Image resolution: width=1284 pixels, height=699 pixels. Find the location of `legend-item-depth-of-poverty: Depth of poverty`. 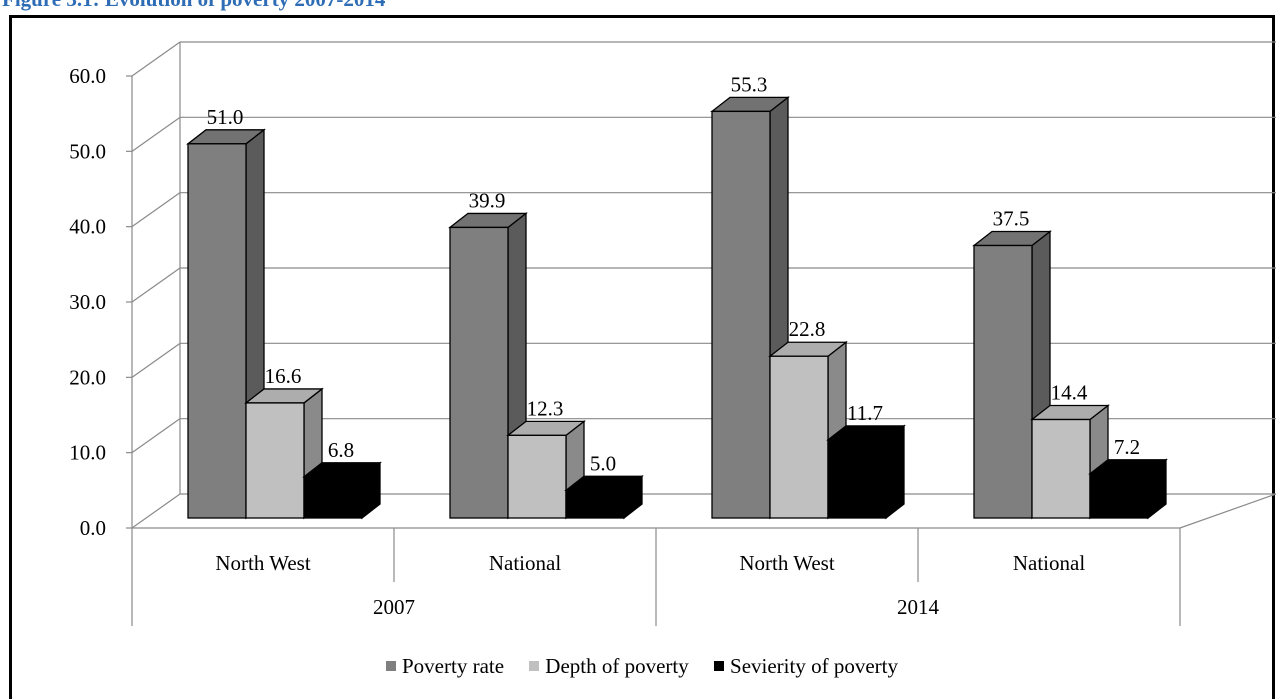

legend-item-depth-of-poverty: Depth of poverty is located at coordinates (609, 666).